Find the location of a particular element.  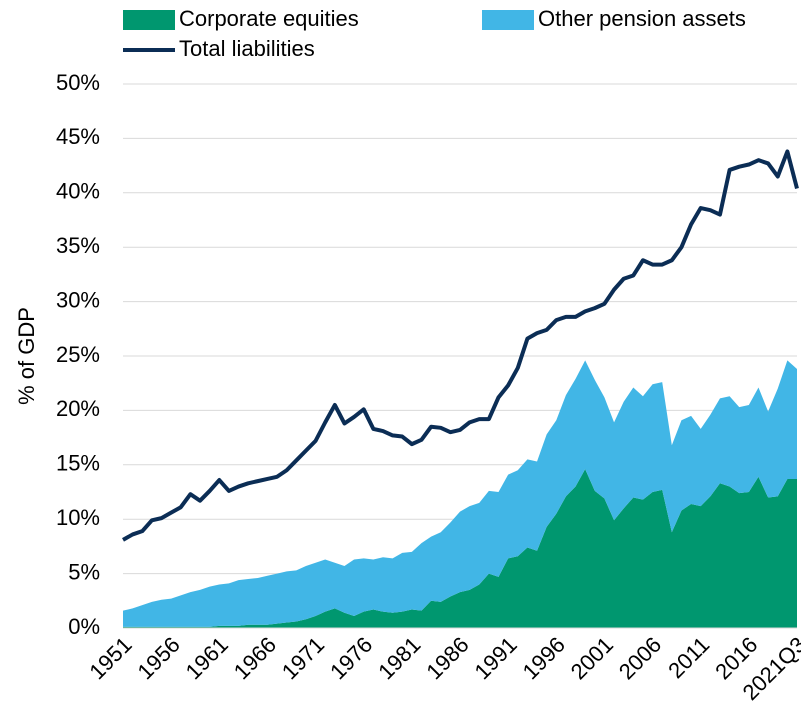

x-tick-label: 1986 is located at coordinates (447, 658).